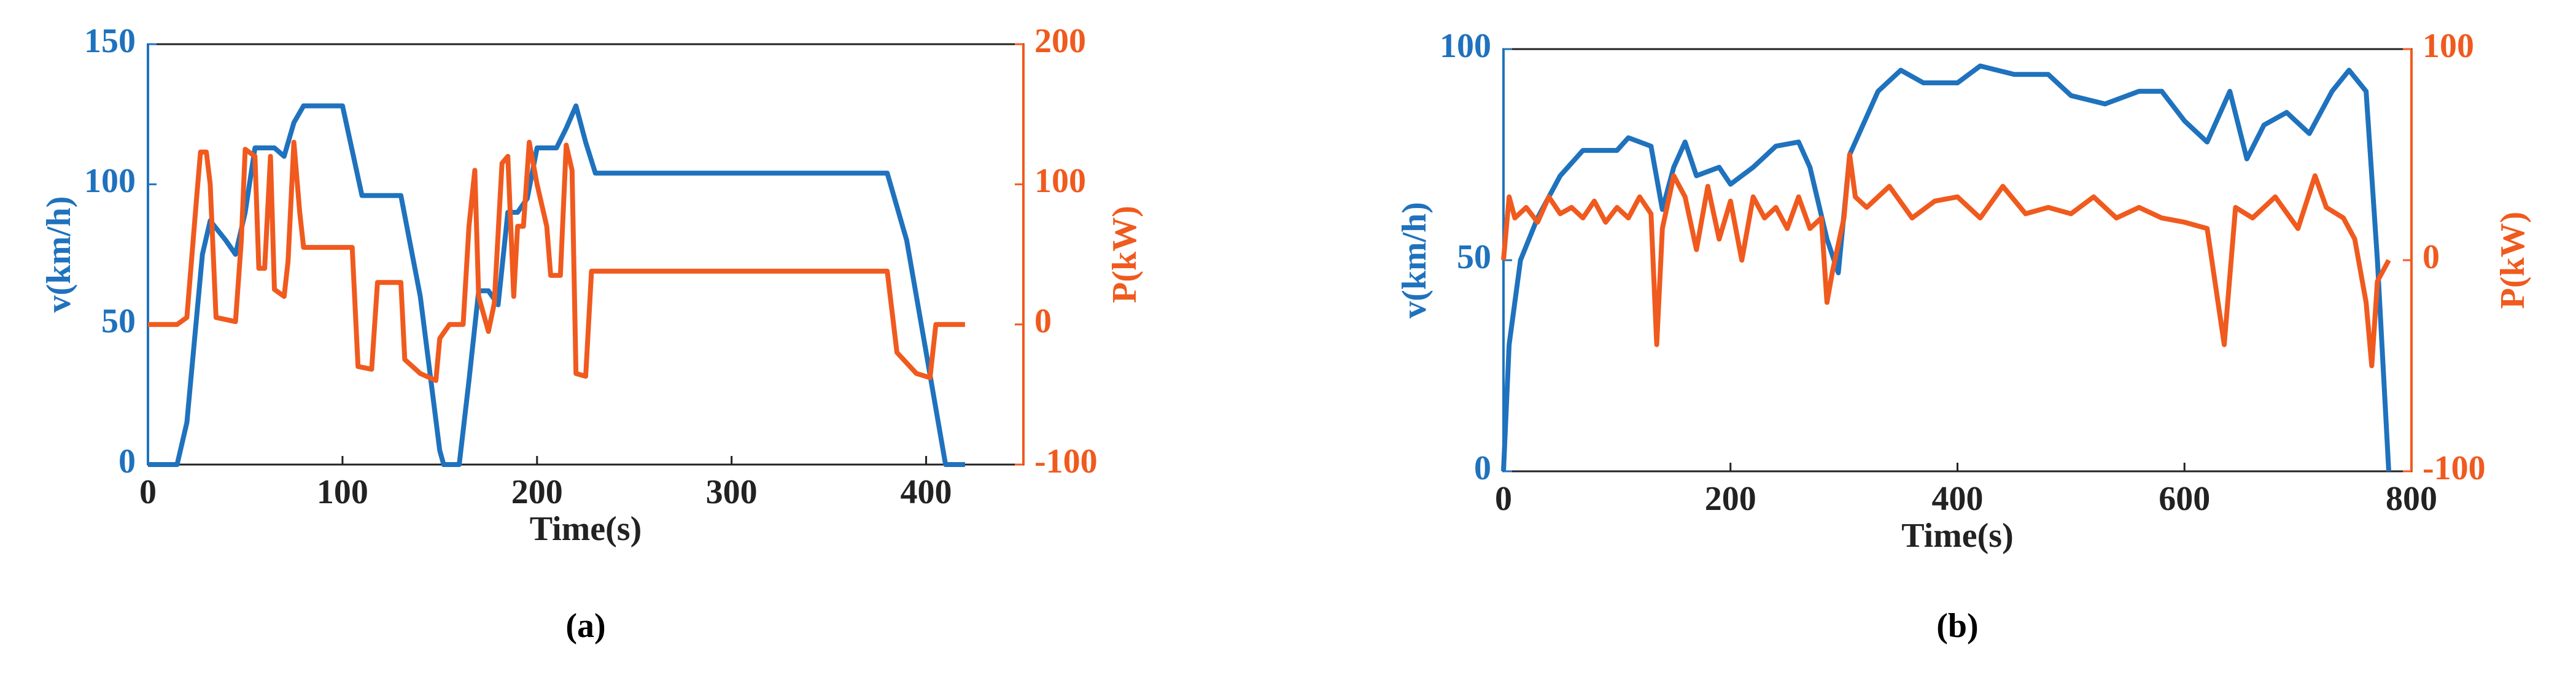 The height and width of the screenshot is (691, 2576). What do you see at coordinates (342, 492) in the screenshot?
I see `x-tick-label: 100` at bounding box center [342, 492].